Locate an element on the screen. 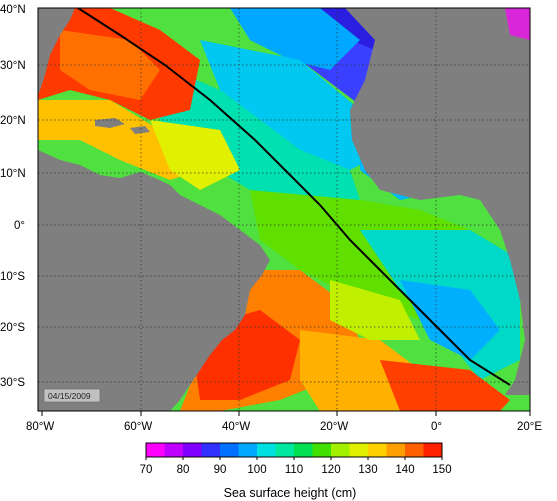 This screenshot has height=501, width=557. lat-label: 10°N is located at coordinates (13, 174).